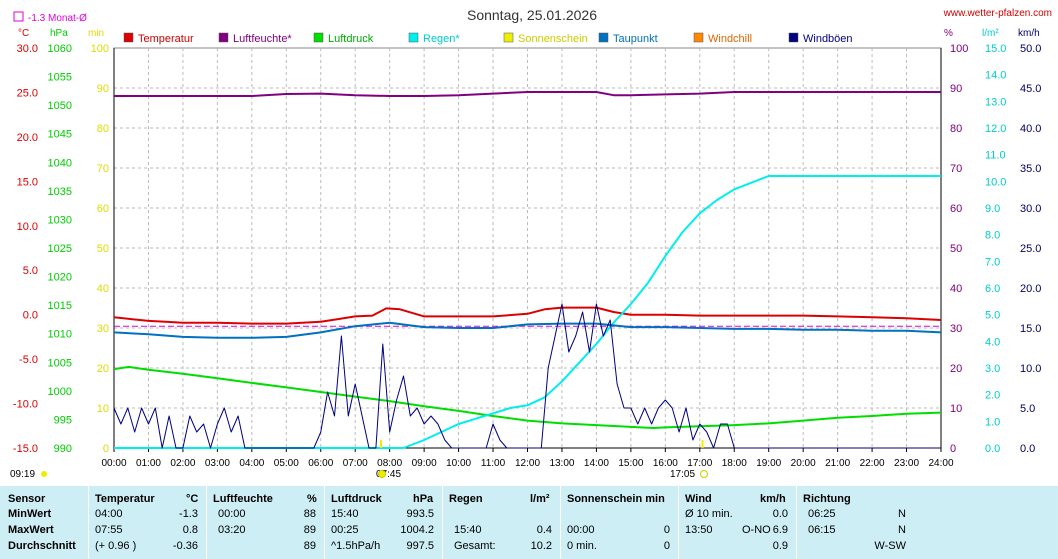 The image size is (1058, 559). Describe the element at coordinates (27, 93) in the screenshot. I see `tick-temp-1: 25.0` at that location.